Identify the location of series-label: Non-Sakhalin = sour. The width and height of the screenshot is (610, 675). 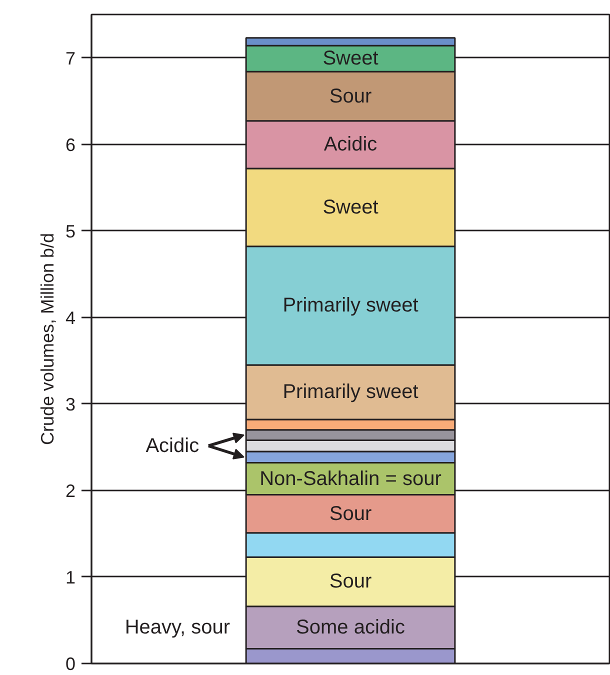
(351, 479).